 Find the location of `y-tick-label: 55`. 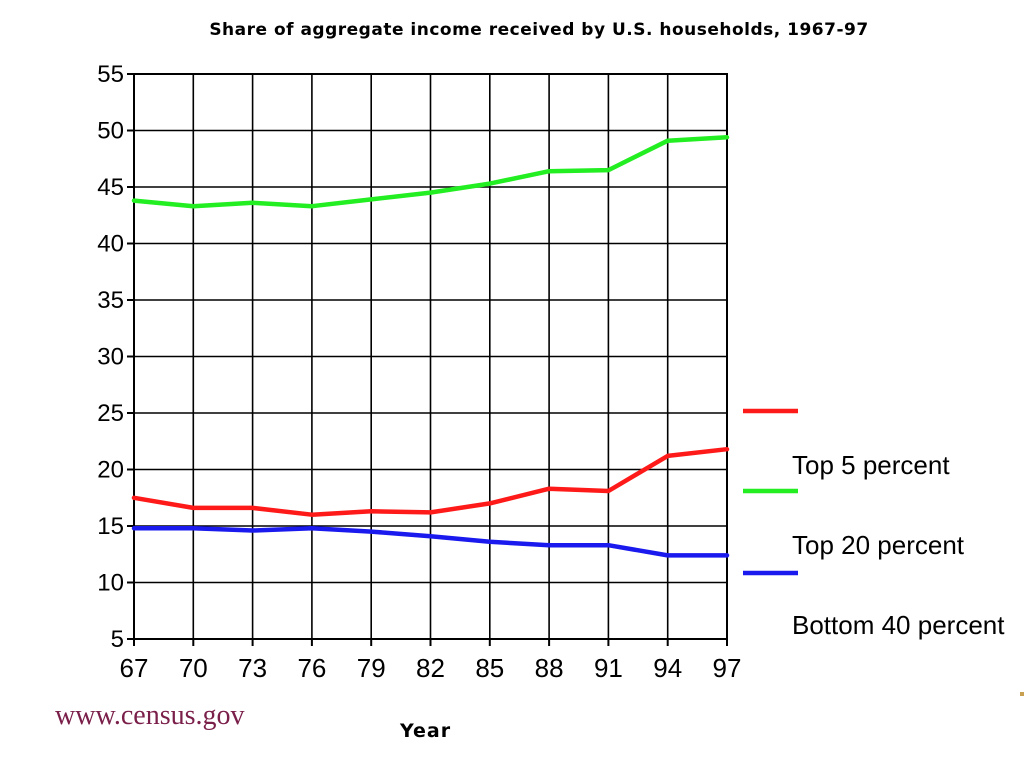

y-tick-label: 55 is located at coordinates (110, 74).